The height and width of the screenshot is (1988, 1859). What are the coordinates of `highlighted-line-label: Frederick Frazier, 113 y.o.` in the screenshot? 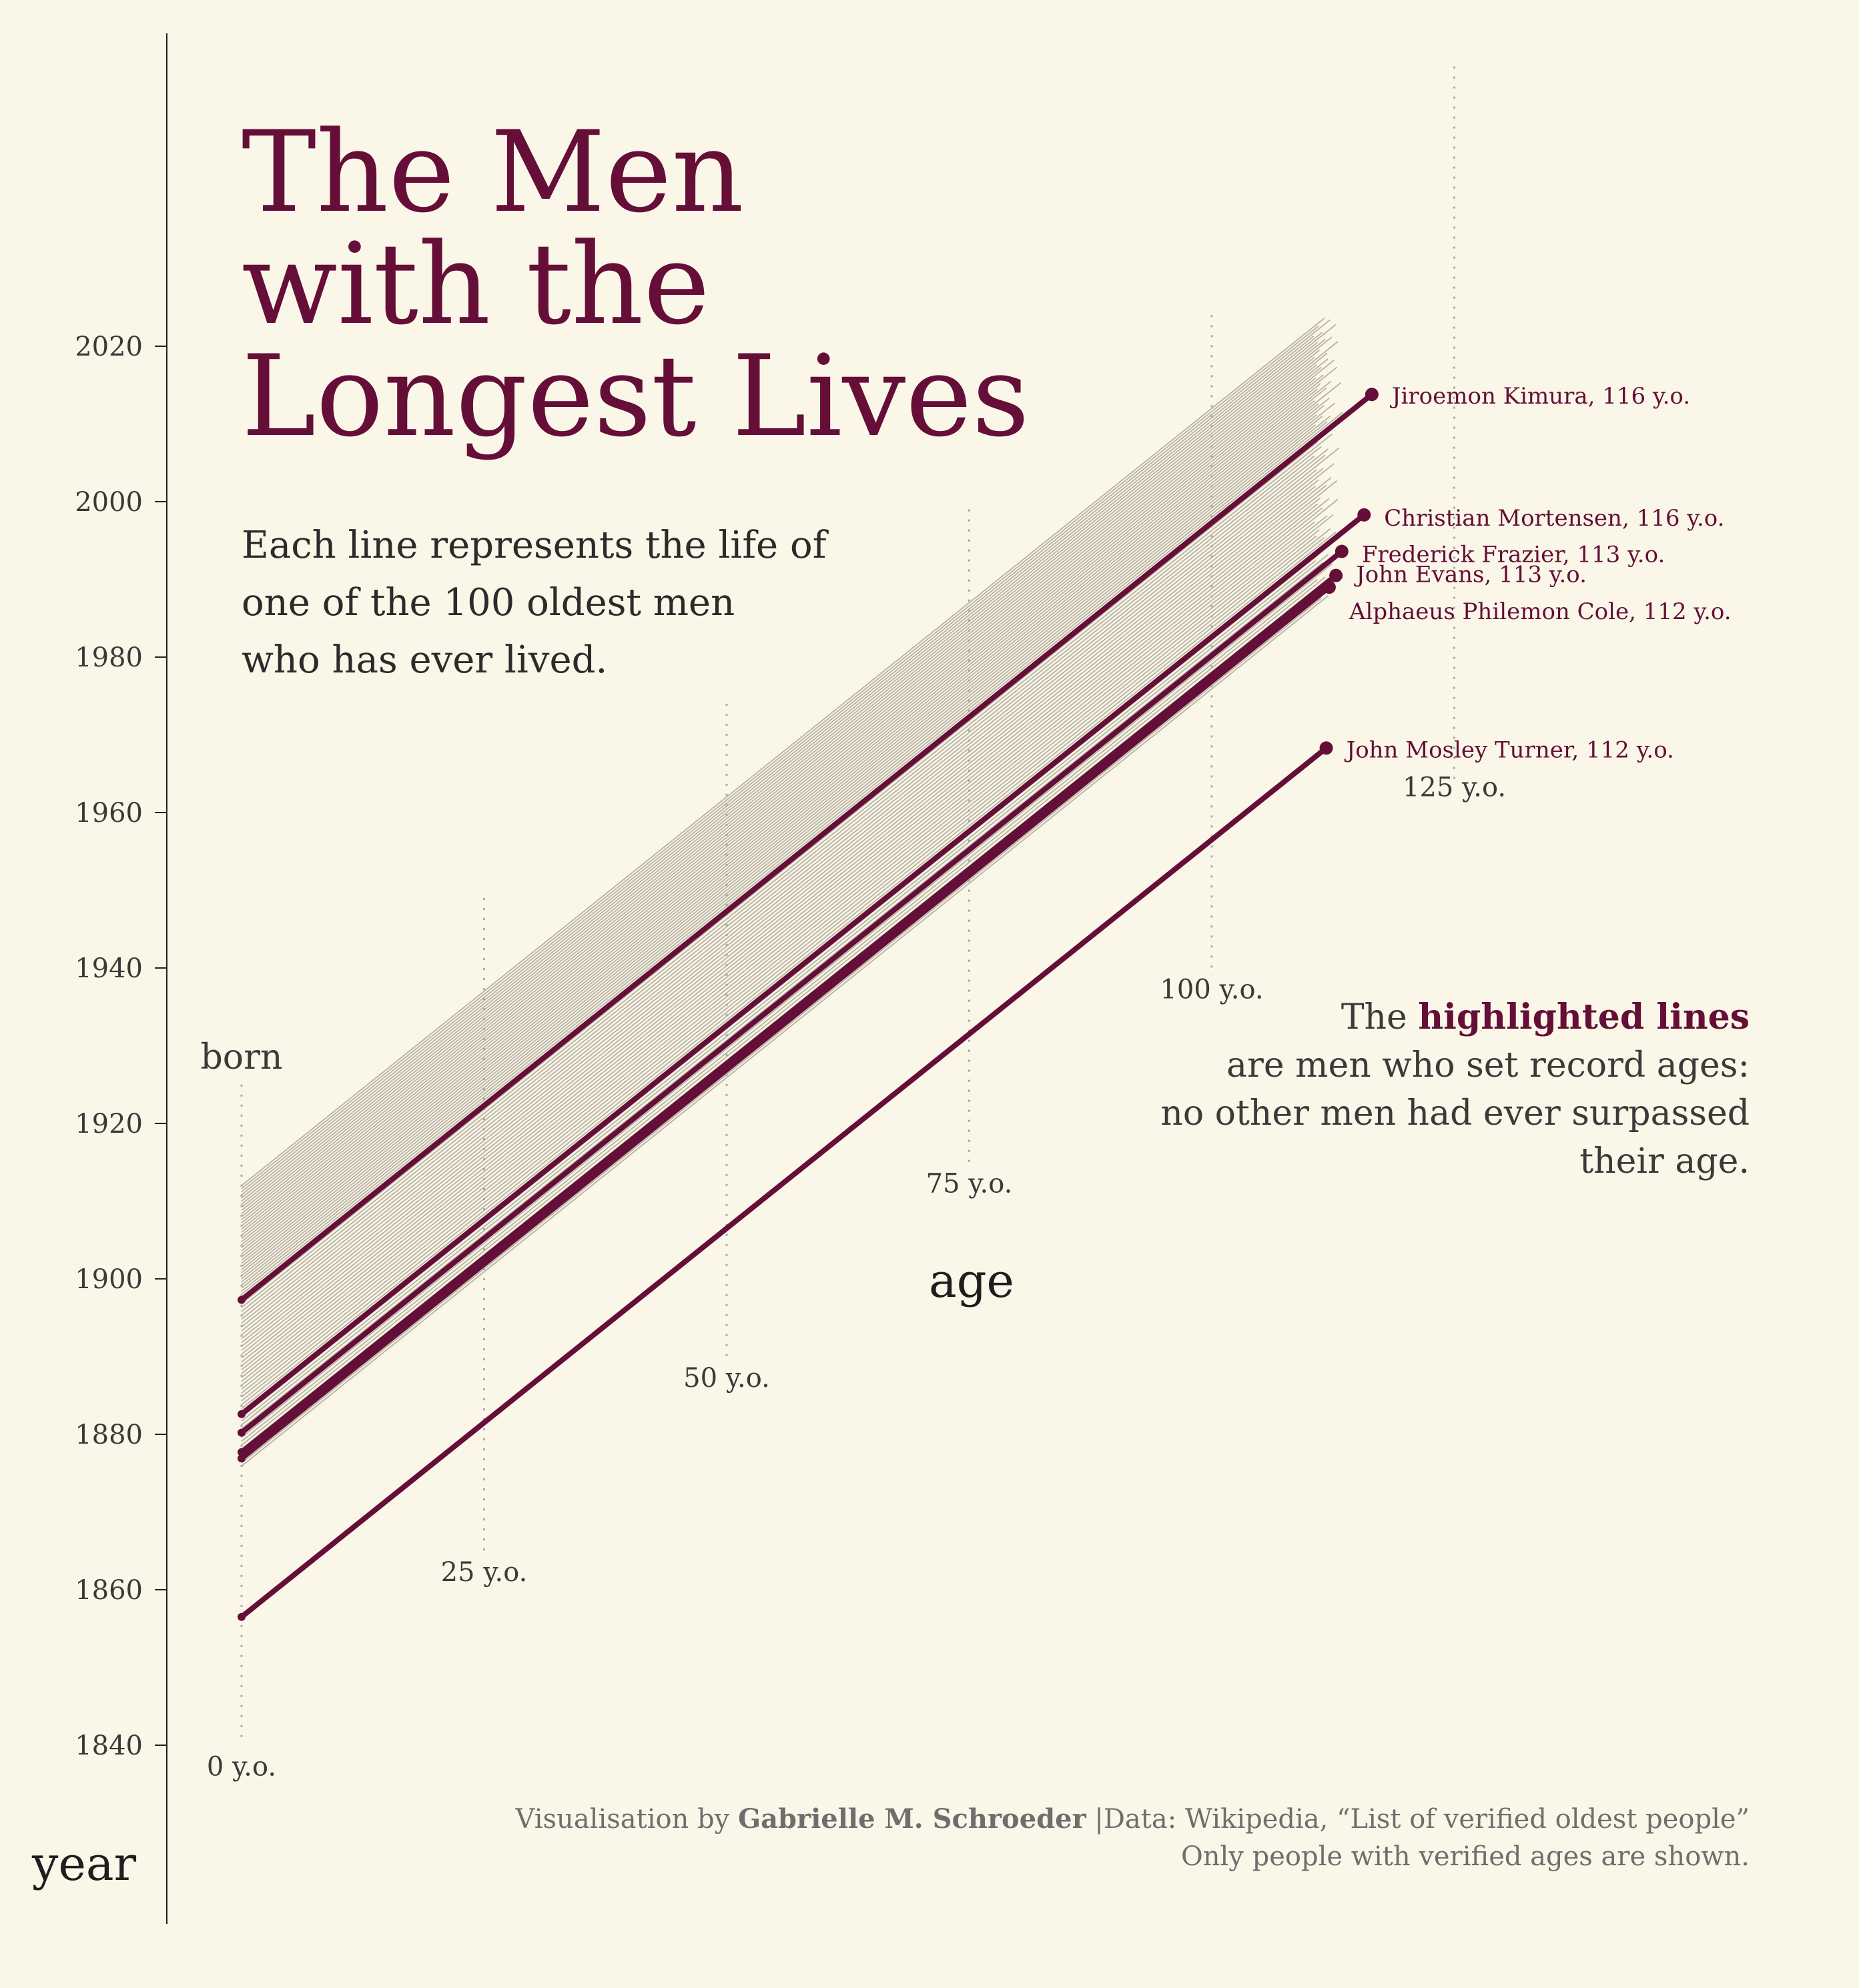 It's located at (1514, 555).